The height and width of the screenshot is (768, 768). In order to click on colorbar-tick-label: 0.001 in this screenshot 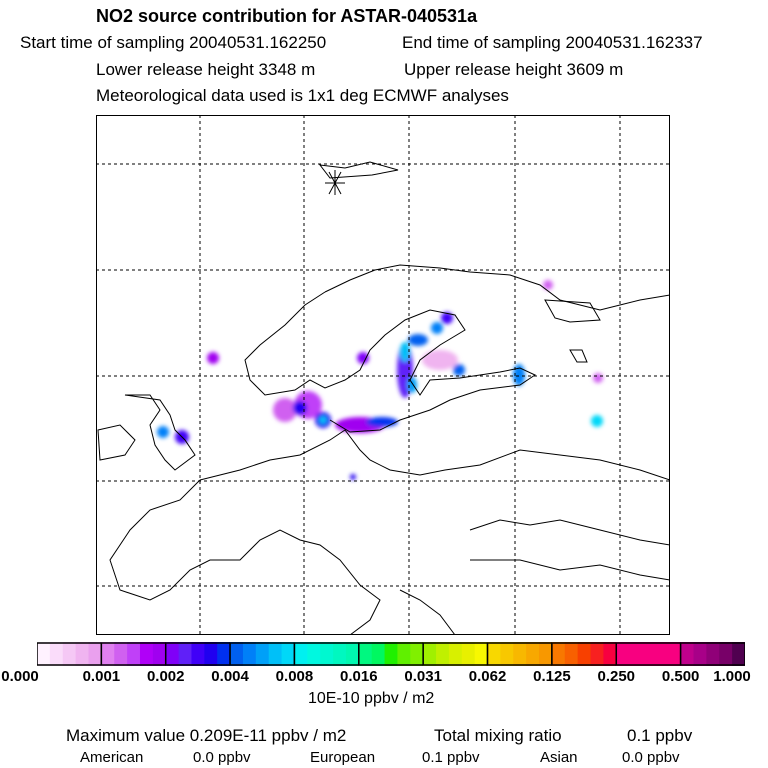, I will do `click(101, 676)`.